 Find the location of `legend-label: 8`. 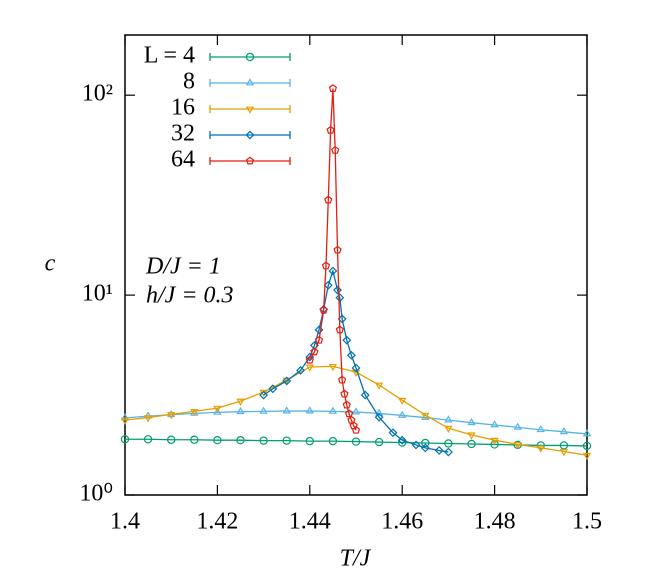

legend-label: 8 is located at coordinates (189, 82).